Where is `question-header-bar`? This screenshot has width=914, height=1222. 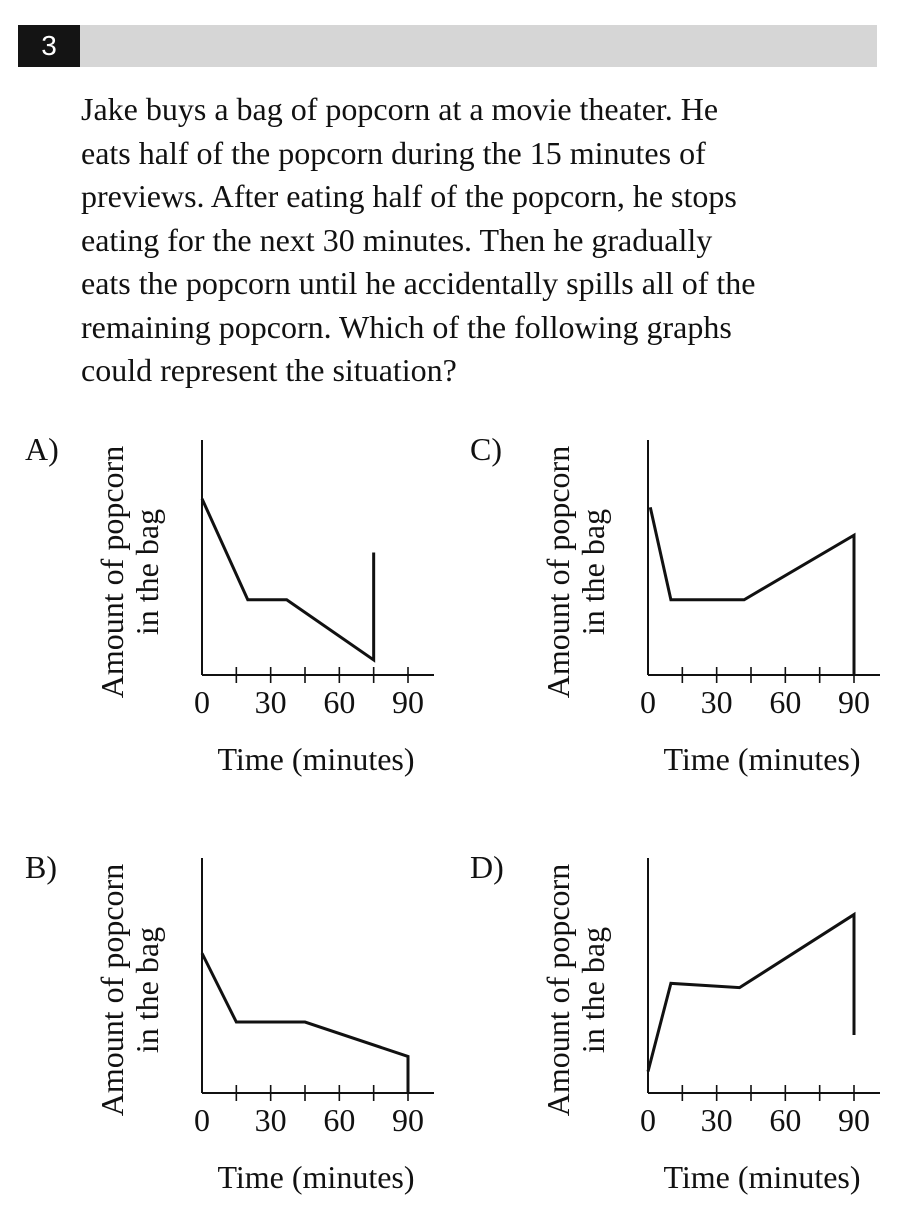
question-header-bar is located at coordinates (447, 46).